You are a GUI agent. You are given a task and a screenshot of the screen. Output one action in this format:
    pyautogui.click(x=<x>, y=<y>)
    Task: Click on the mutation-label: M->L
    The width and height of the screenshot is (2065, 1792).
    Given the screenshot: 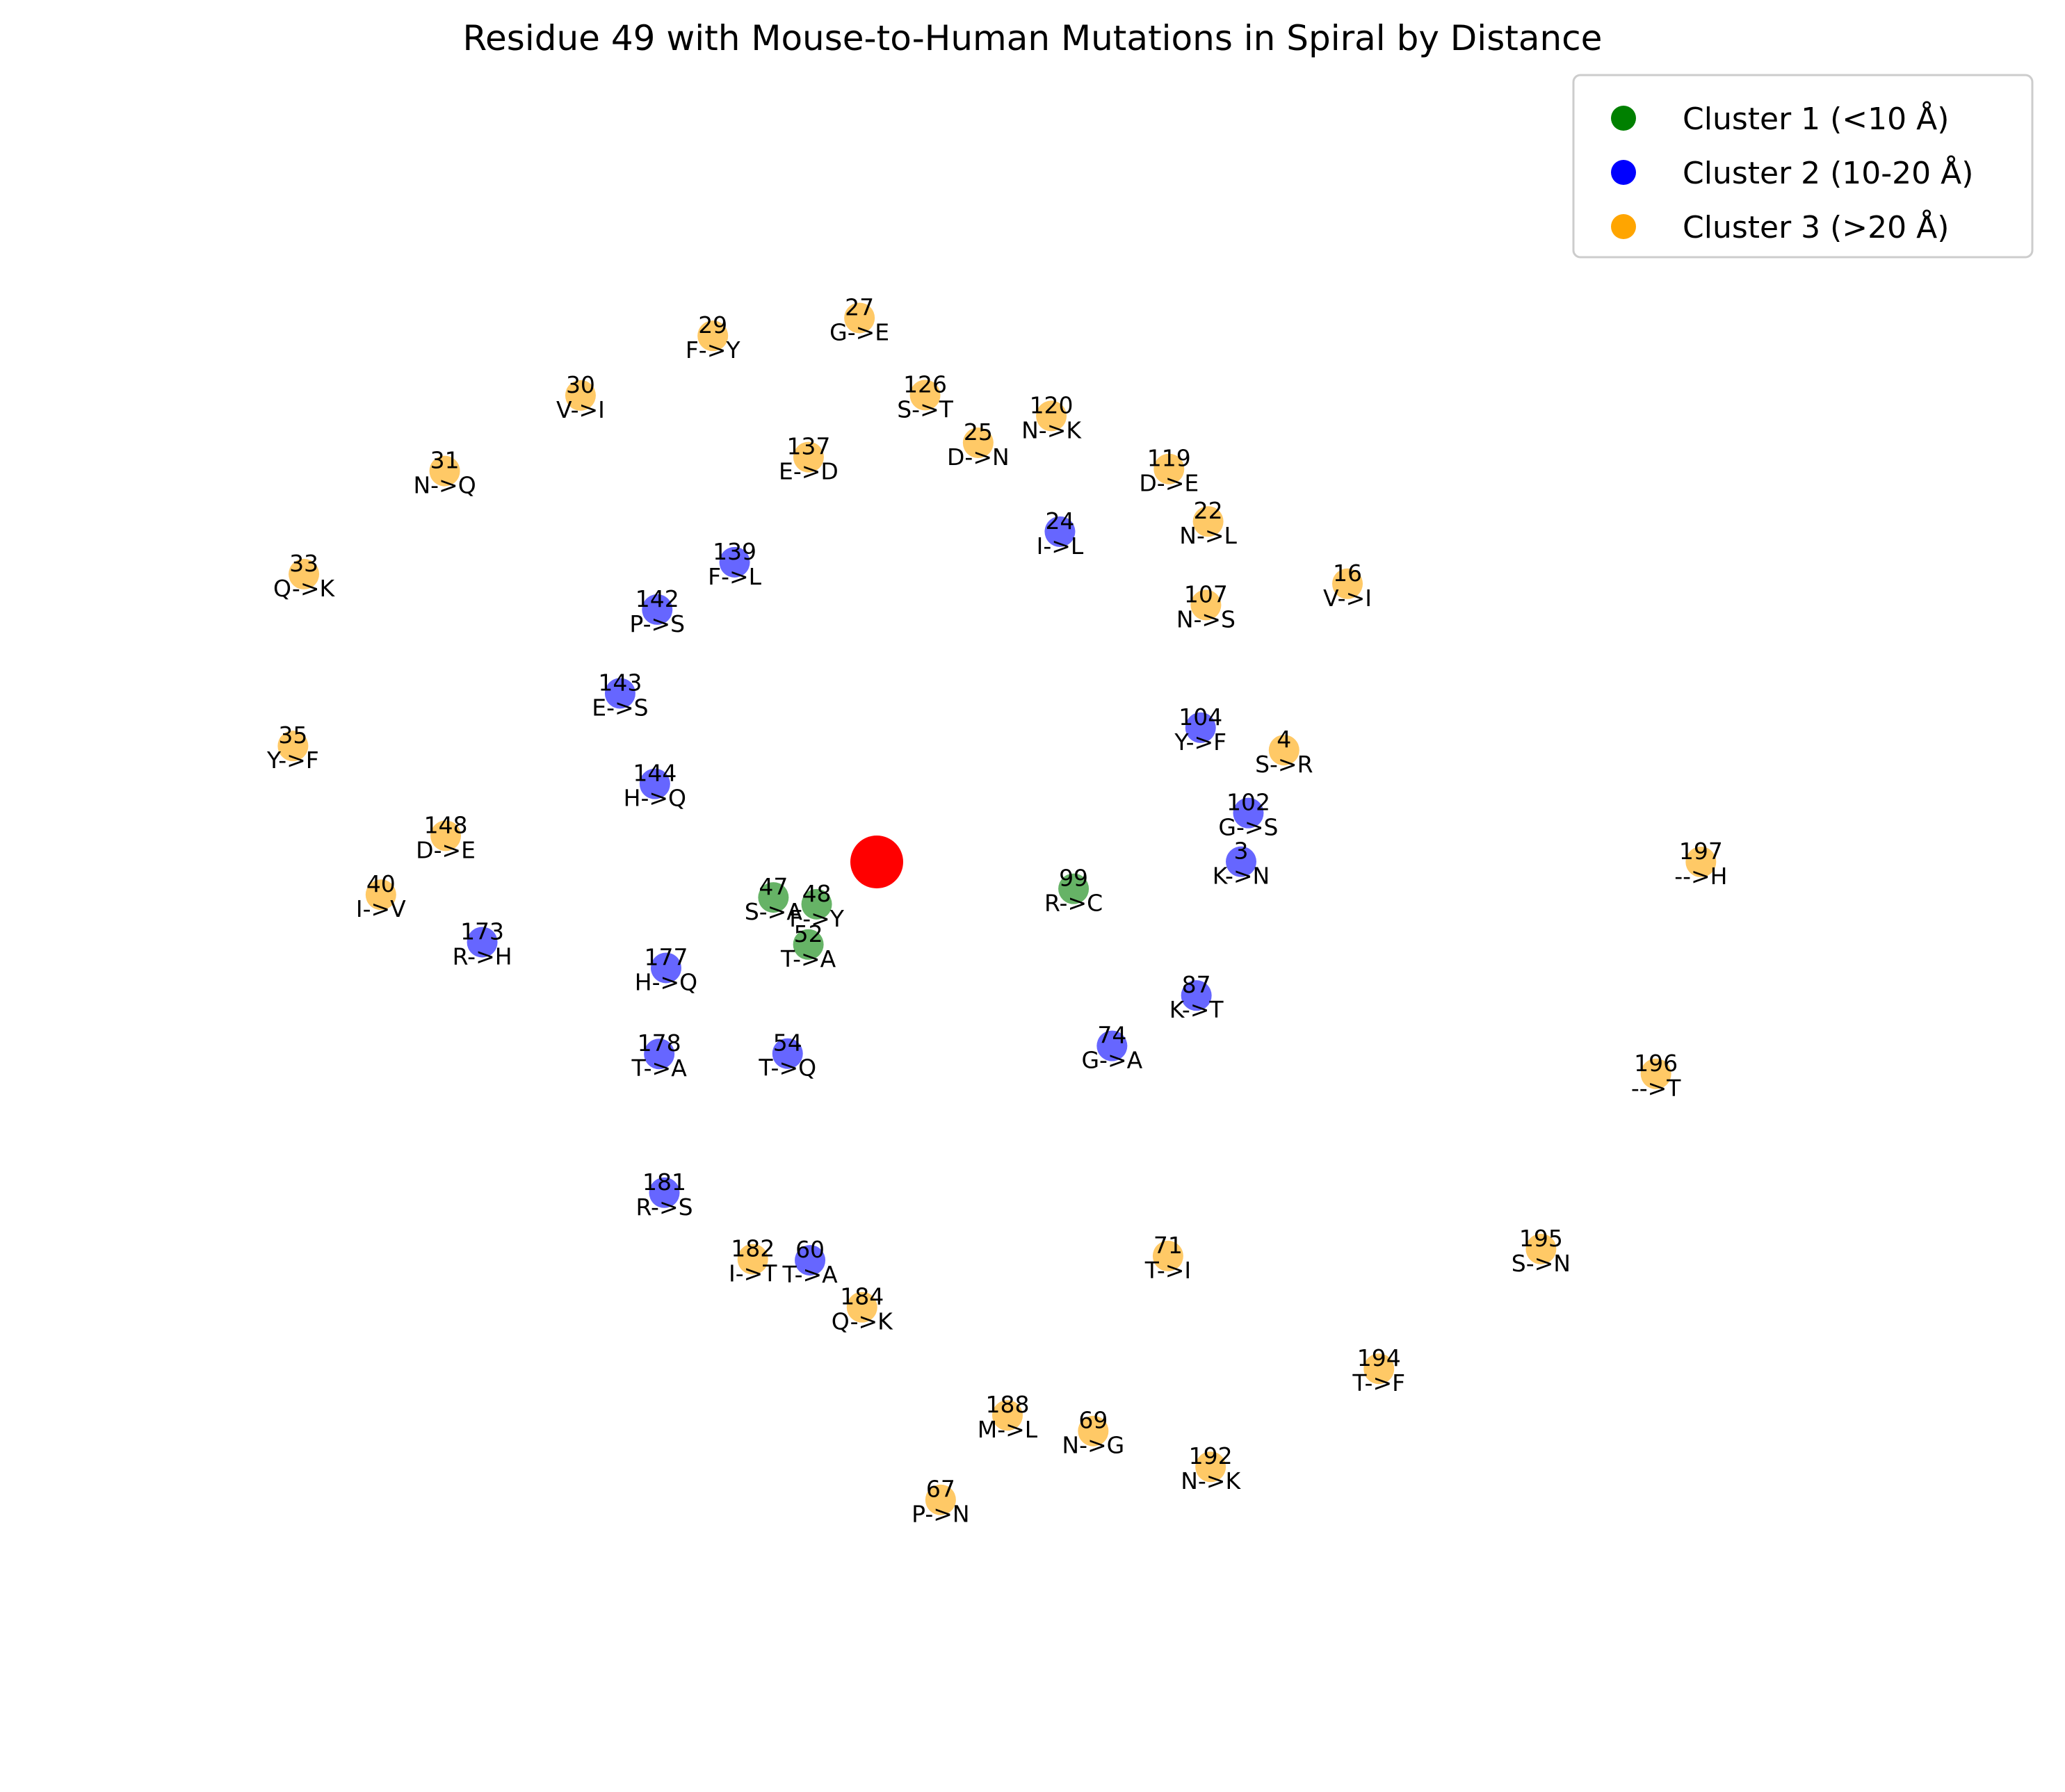 What is the action you would take?
    pyautogui.click(x=1008, y=1429)
    